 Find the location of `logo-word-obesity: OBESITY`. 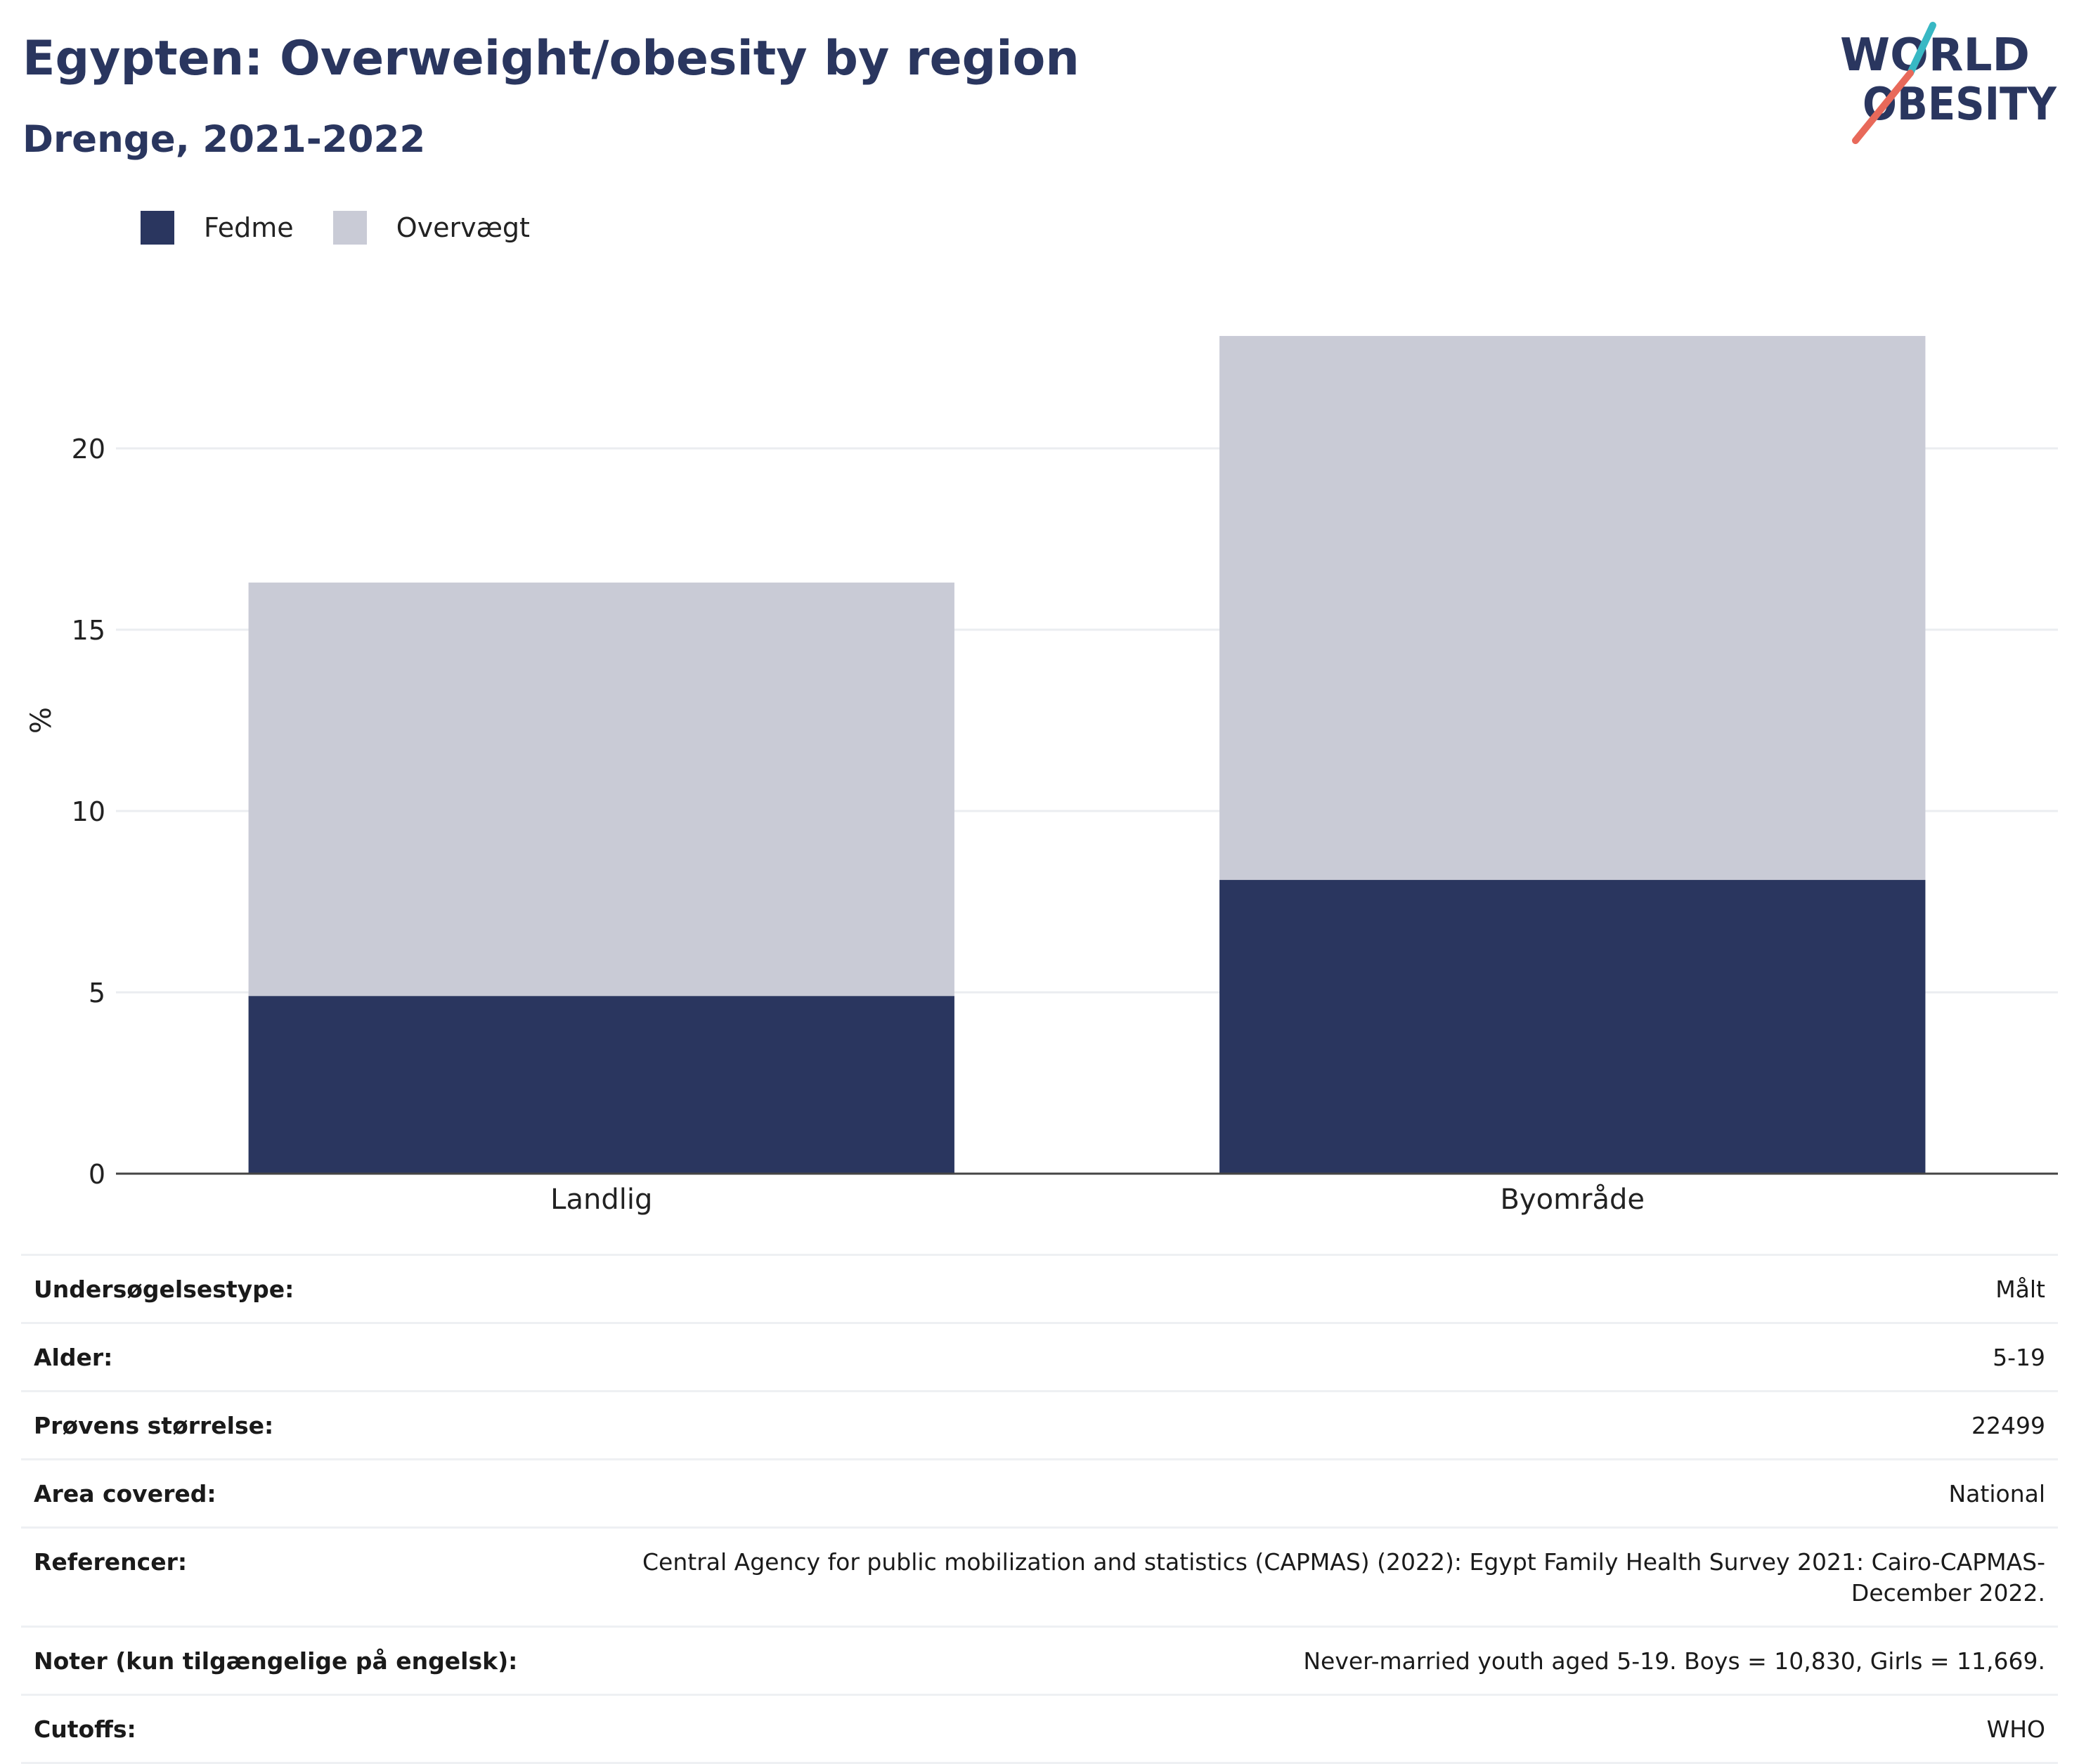

logo-word-obesity: OBESITY is located at coordinates (1960, 105).